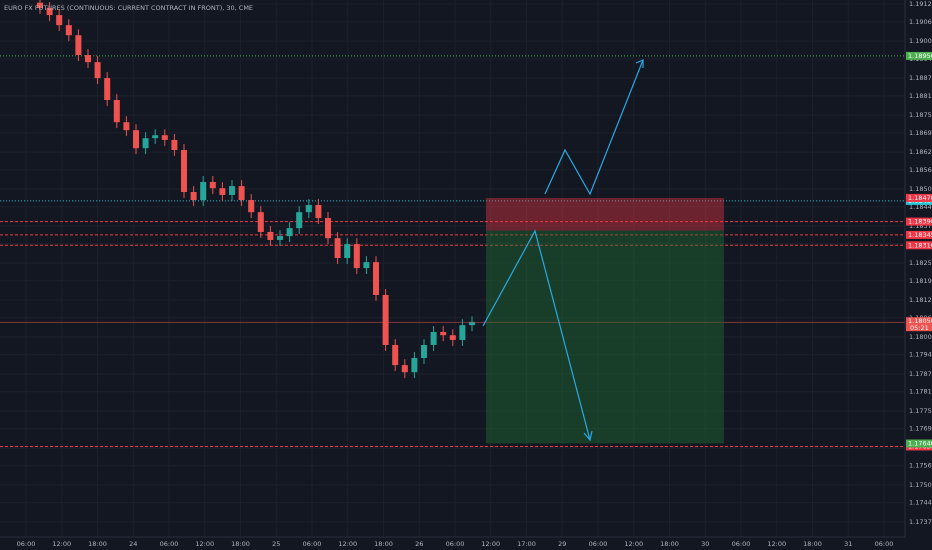 This screenshot has width=932, height=550. Describe the element at coordinates (920, 281) in the screenshot. I see `y-tick-label: 1.18190` at that location.